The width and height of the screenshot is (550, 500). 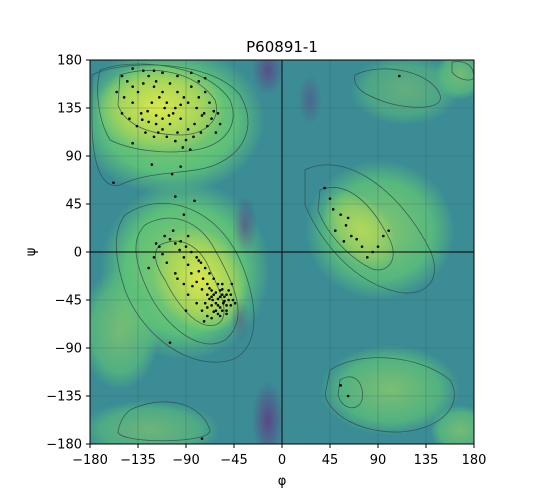 I want to click on y-axis-label: ψ, so click(x=31, y=252).